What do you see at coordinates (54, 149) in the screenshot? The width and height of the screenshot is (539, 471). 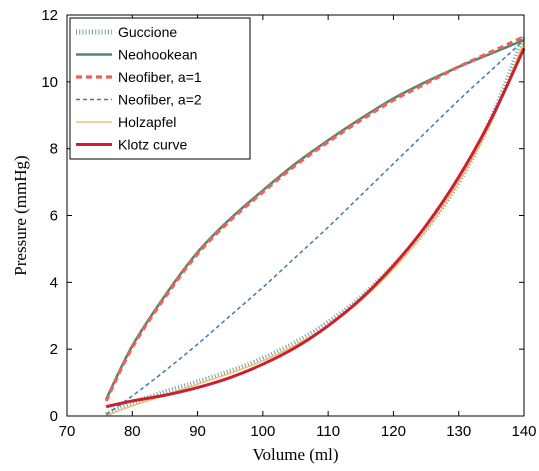 I see `y-tick-label: 8` at bounding box center [54, 149].